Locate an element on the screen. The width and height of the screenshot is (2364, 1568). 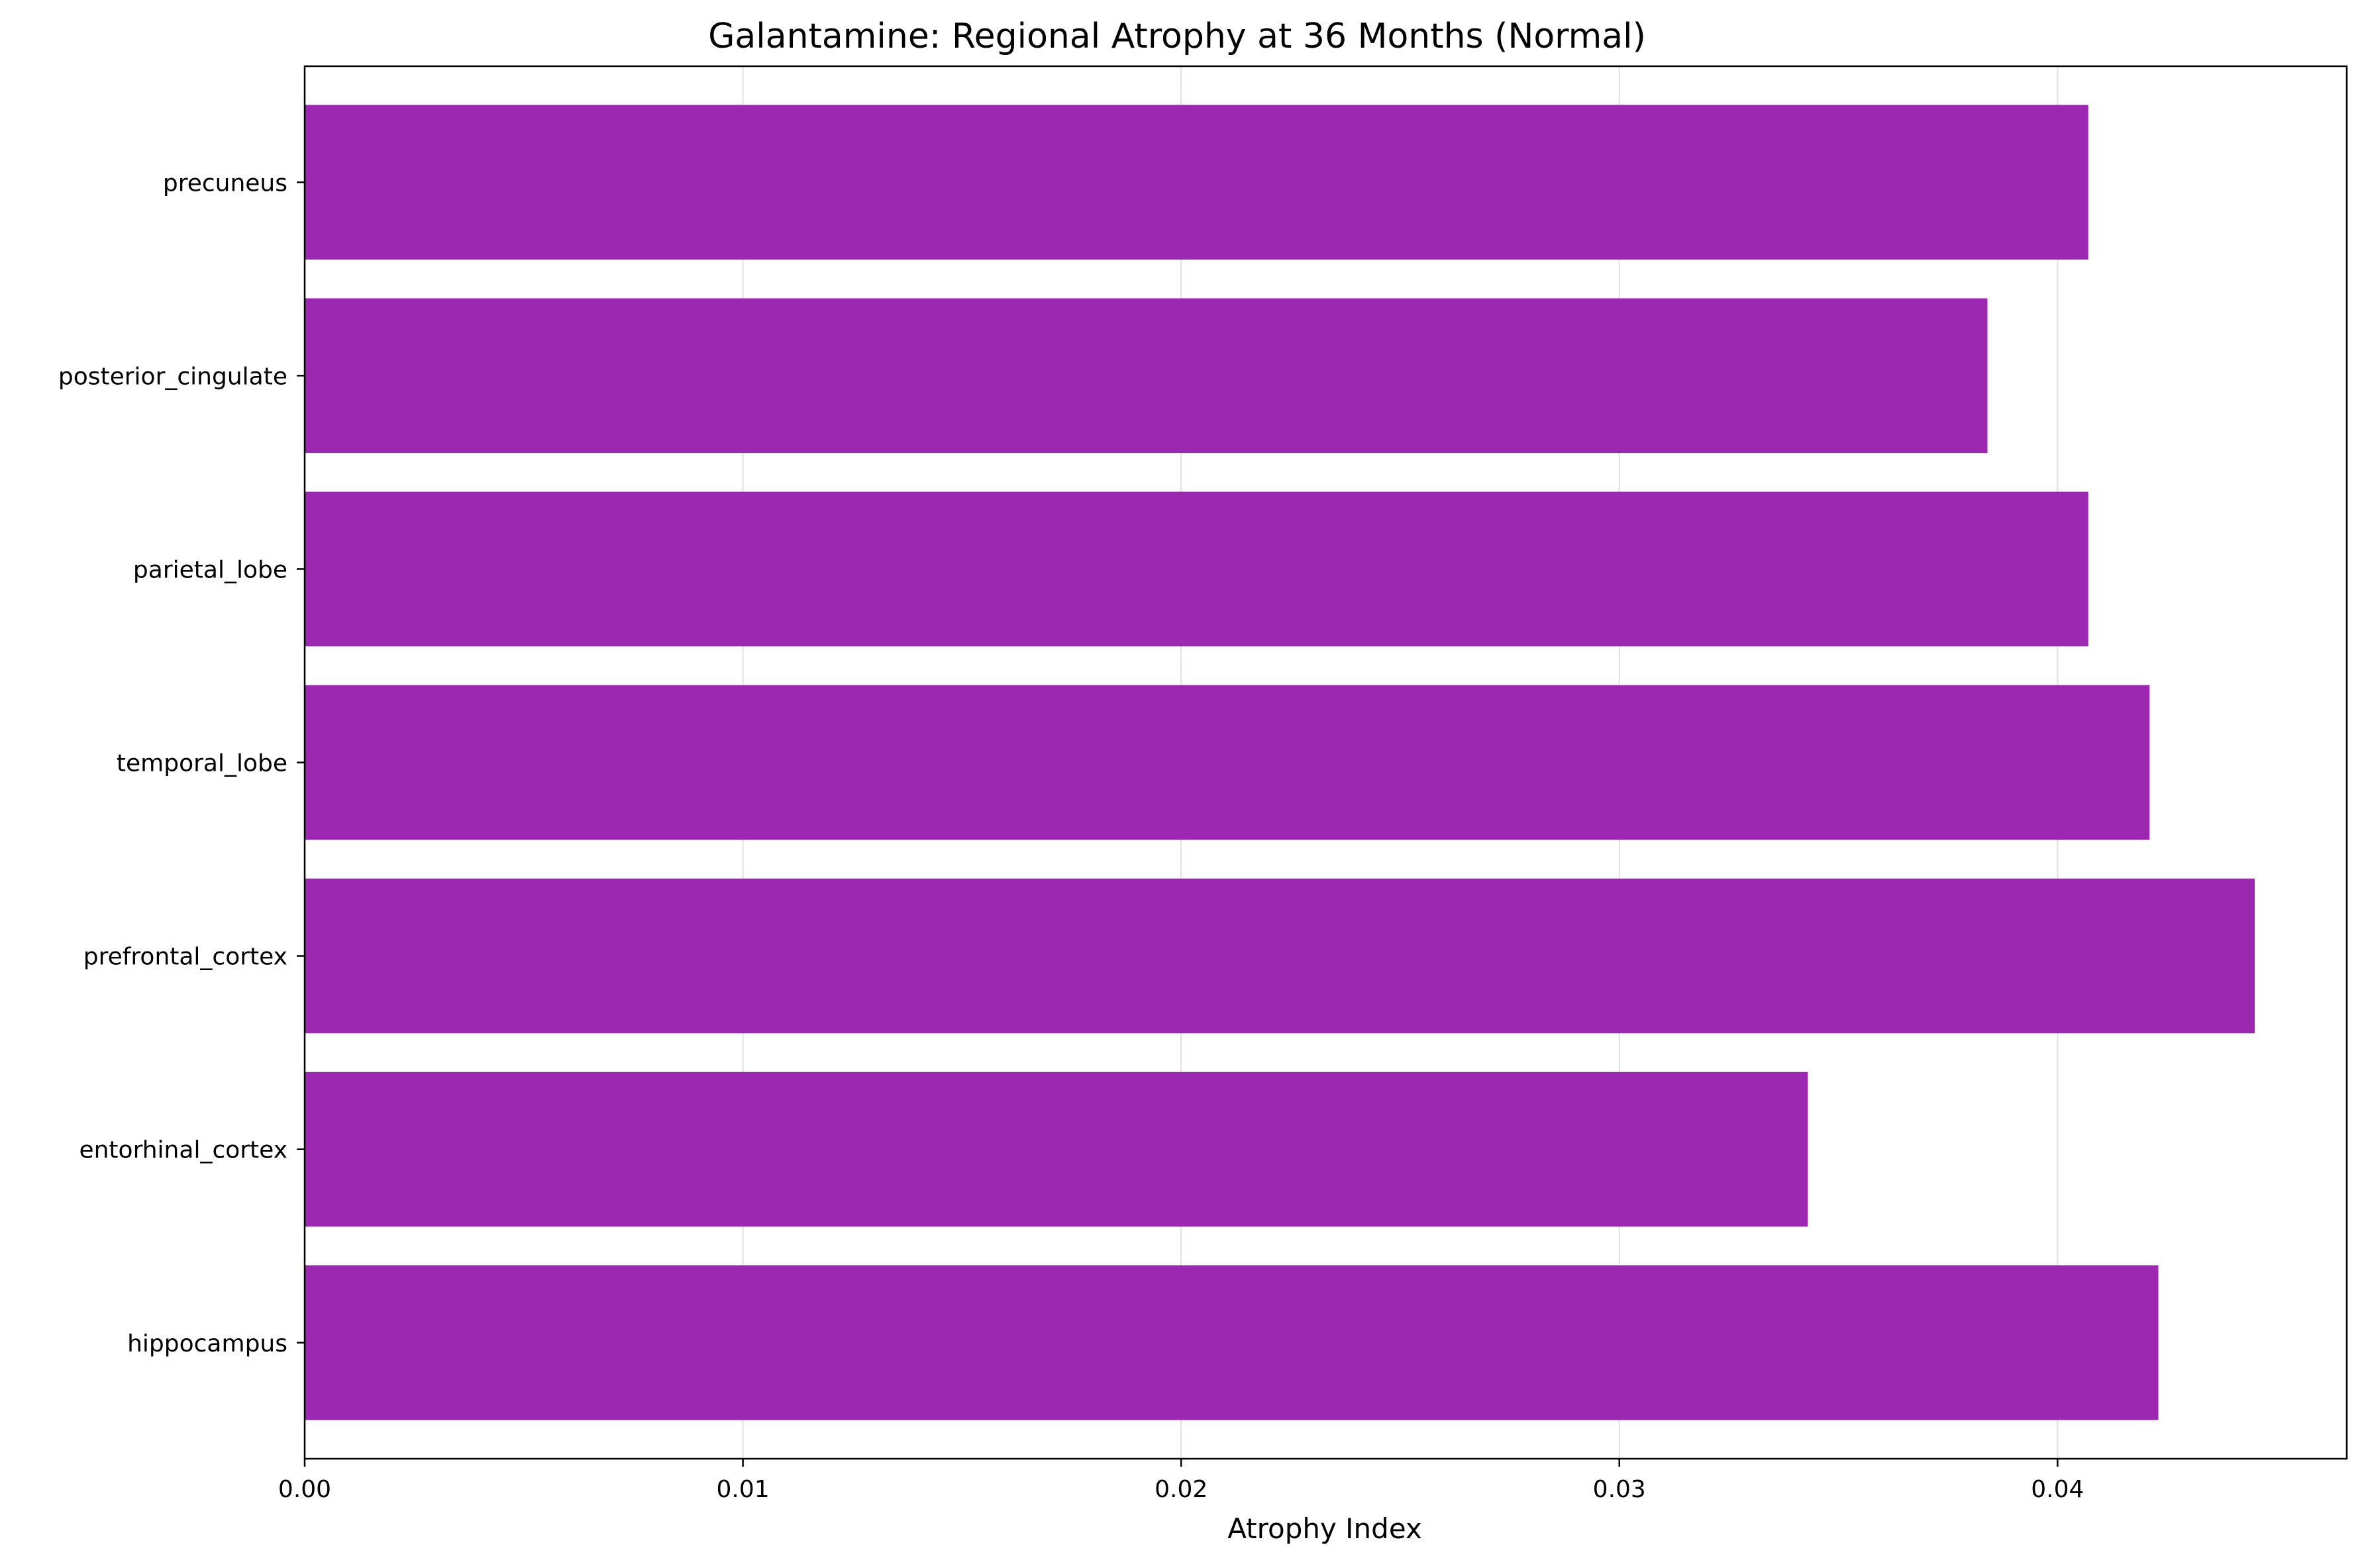
y-tick-label: parietal_lobe is located at coordinates (210, 569).